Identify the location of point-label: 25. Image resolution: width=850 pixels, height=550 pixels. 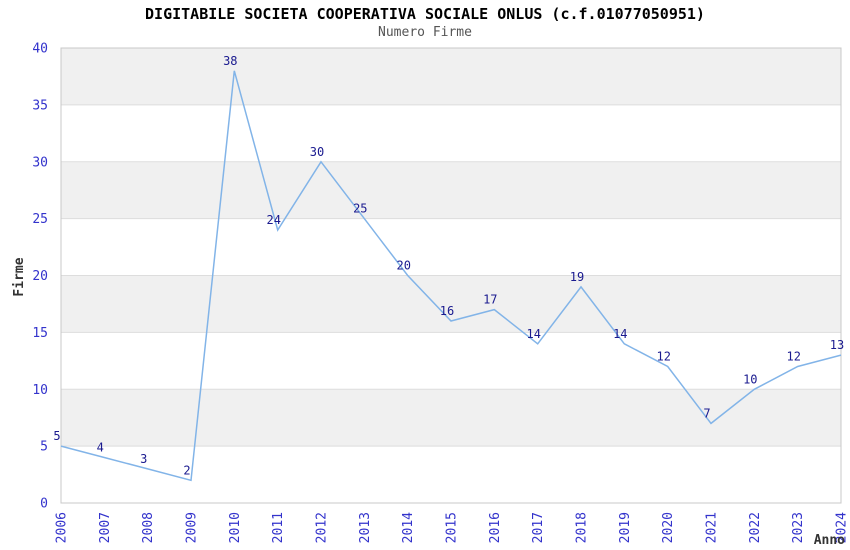
(360, 209).